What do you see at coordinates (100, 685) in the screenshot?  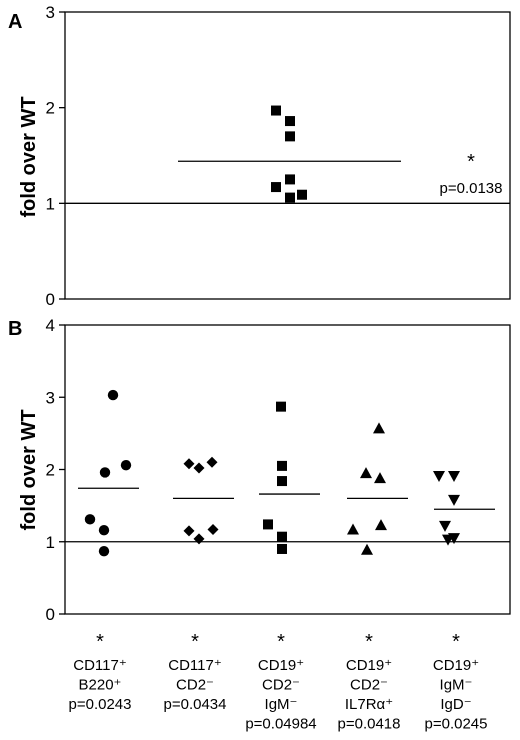 I see `group-label-line: B220⁺` at bounding box center [100, 685].